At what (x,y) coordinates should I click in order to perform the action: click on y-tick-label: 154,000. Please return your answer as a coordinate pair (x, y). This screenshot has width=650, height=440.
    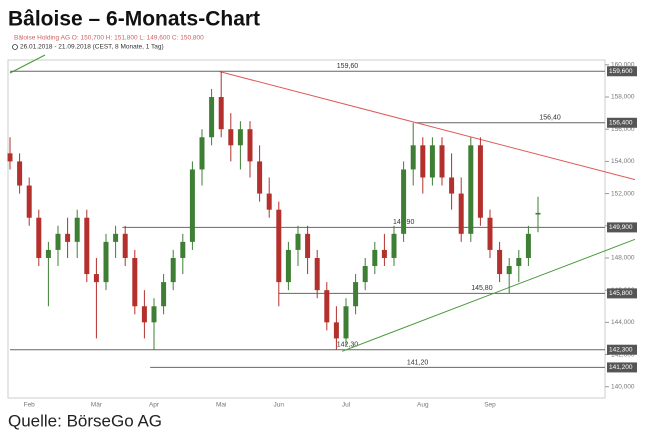
    Looking at the image, I should click on (623, 161).